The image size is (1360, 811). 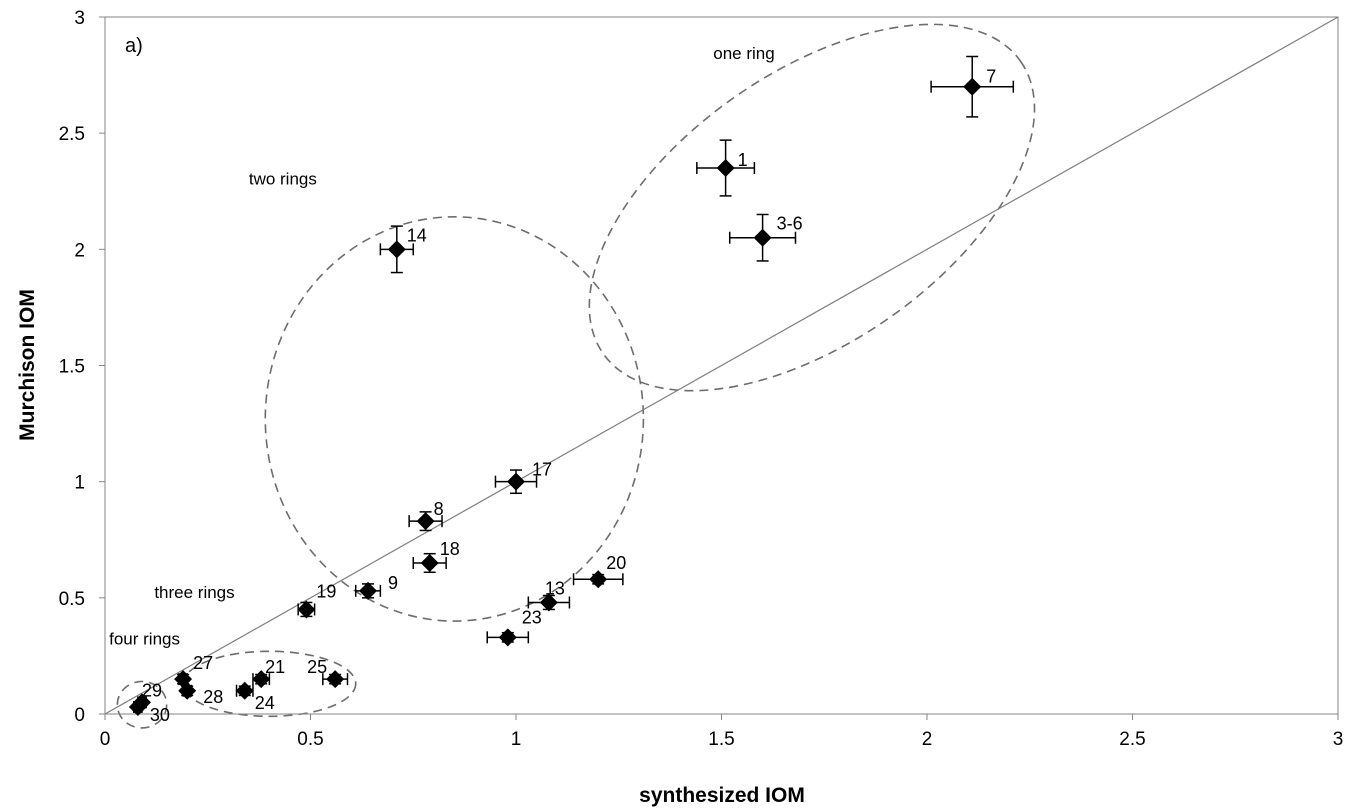 What do you see at coordinates (72, 134) in the screenshot?
I see `y-tick-label: 2.5` at bounding box center [72, 134].